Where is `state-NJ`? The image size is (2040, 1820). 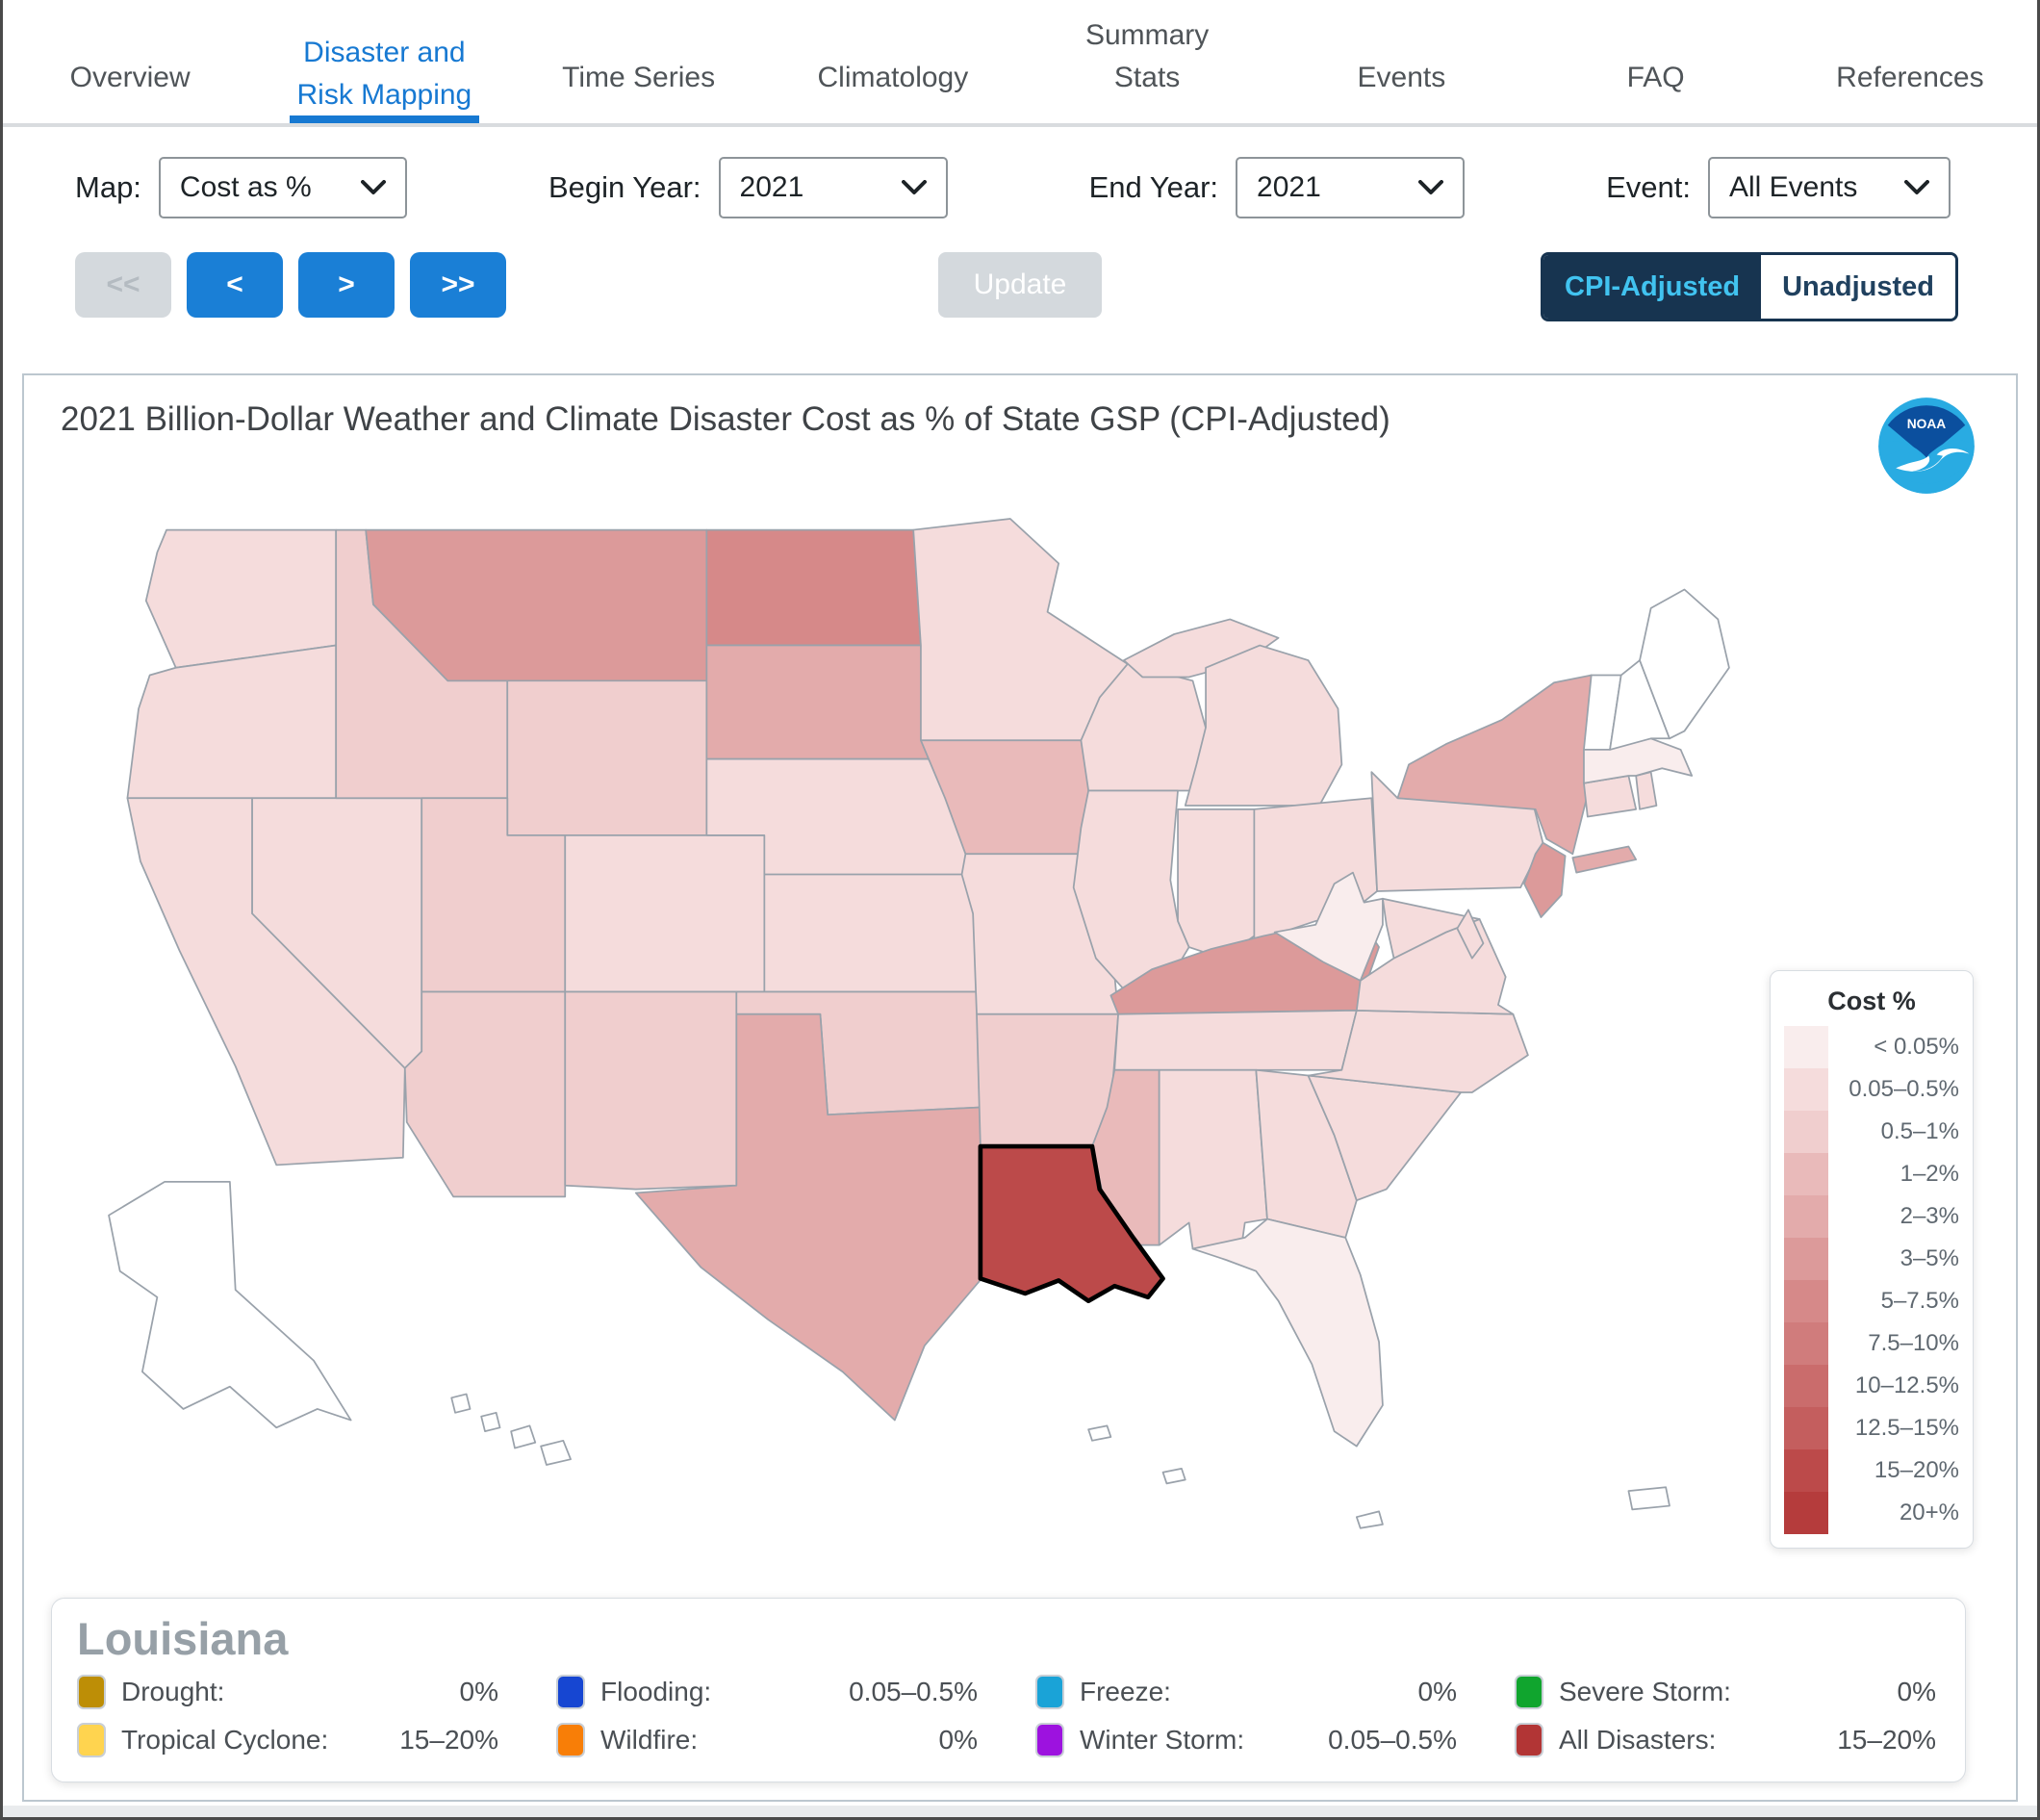
state-NJ is located at coordinates (1545, 880).